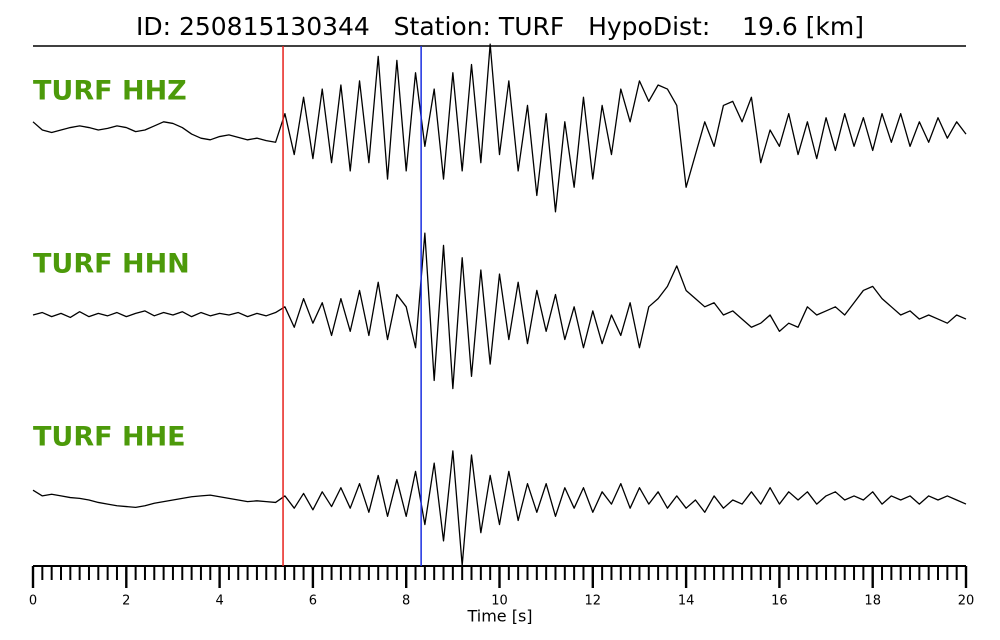  I want to click on x-tick-label: 2, so click(126, 601).